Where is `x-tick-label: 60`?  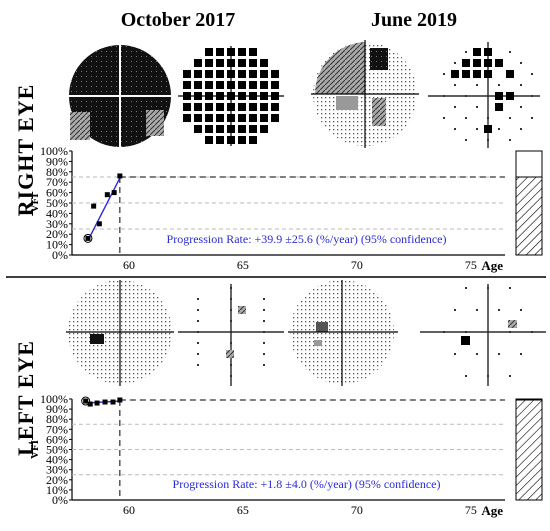 x-tick-label: 60 is located at coordinates (129, 265).